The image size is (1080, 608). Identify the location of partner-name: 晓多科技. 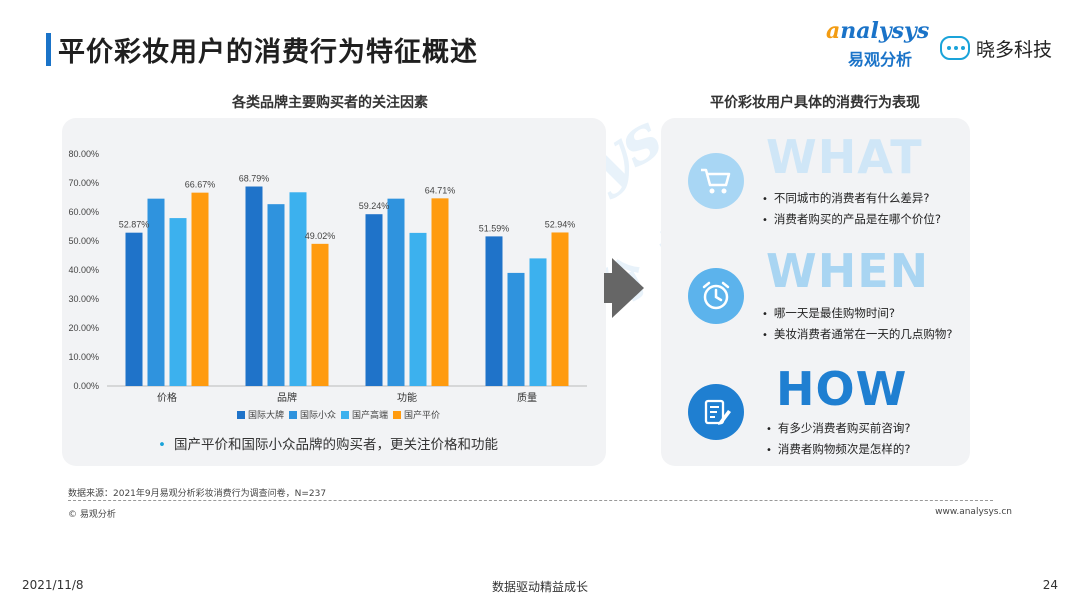
(1014, 49).